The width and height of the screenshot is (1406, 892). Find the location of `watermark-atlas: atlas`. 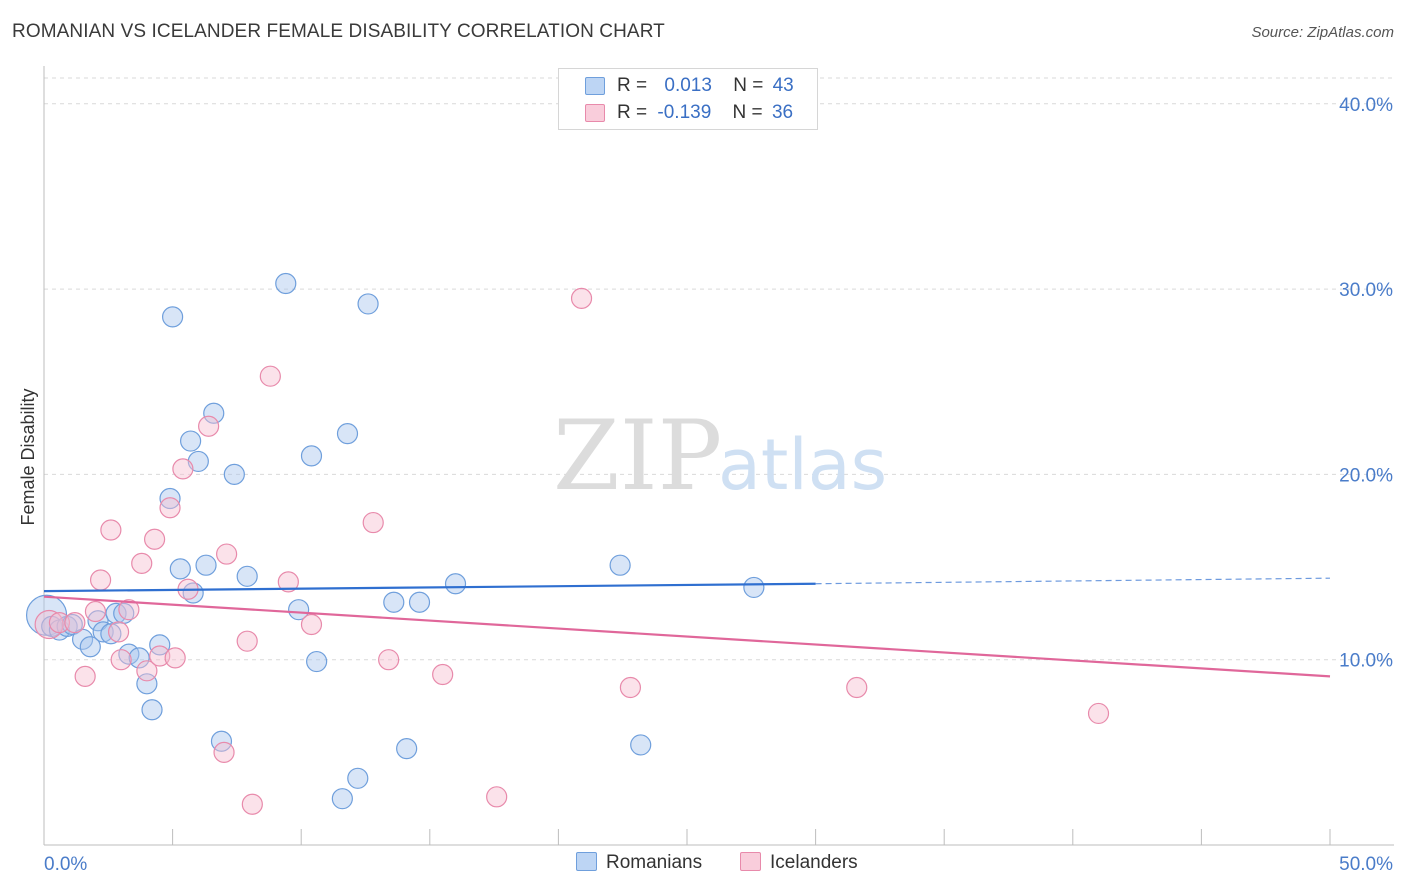

watermark-atlas: atlas is located at coordinates (802, 465).